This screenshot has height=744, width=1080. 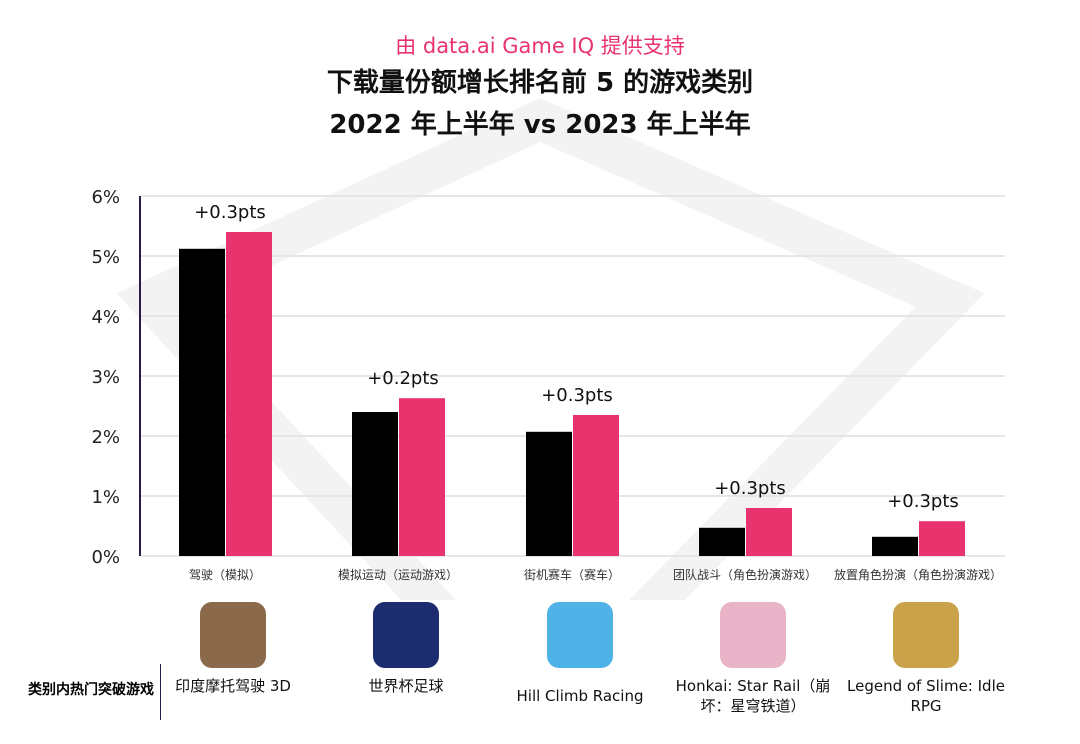 I want to click on y-tick-label: 3%, so click(x=105, y=377).